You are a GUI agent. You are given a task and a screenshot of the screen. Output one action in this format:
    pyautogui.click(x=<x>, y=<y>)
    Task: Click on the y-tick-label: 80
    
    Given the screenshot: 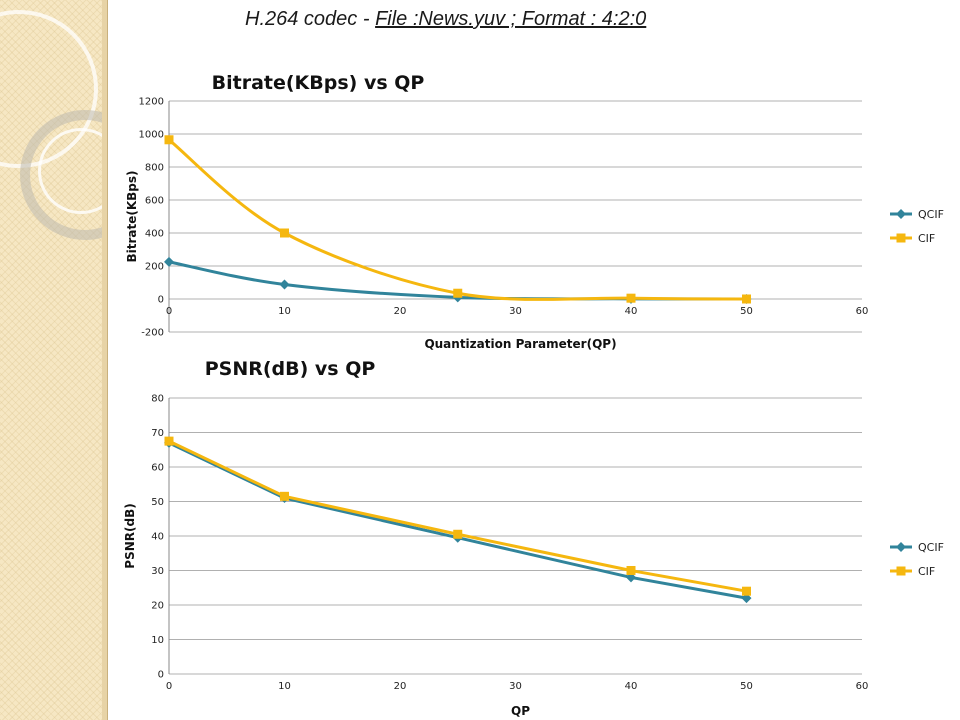 What is the action you would take?
    pyautogui.click(x=157, y=399)
    